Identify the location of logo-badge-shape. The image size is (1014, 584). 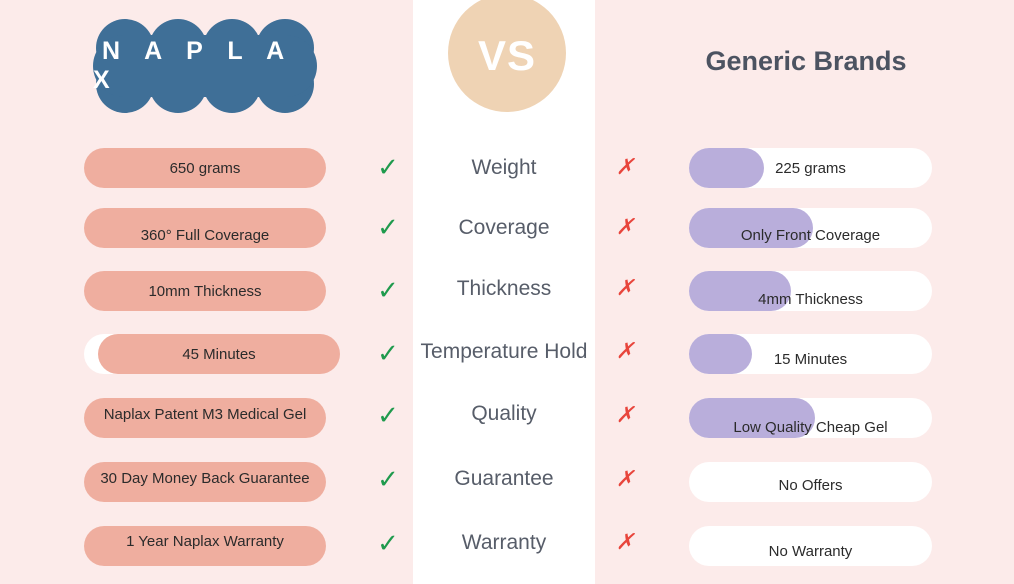
(205, 66).